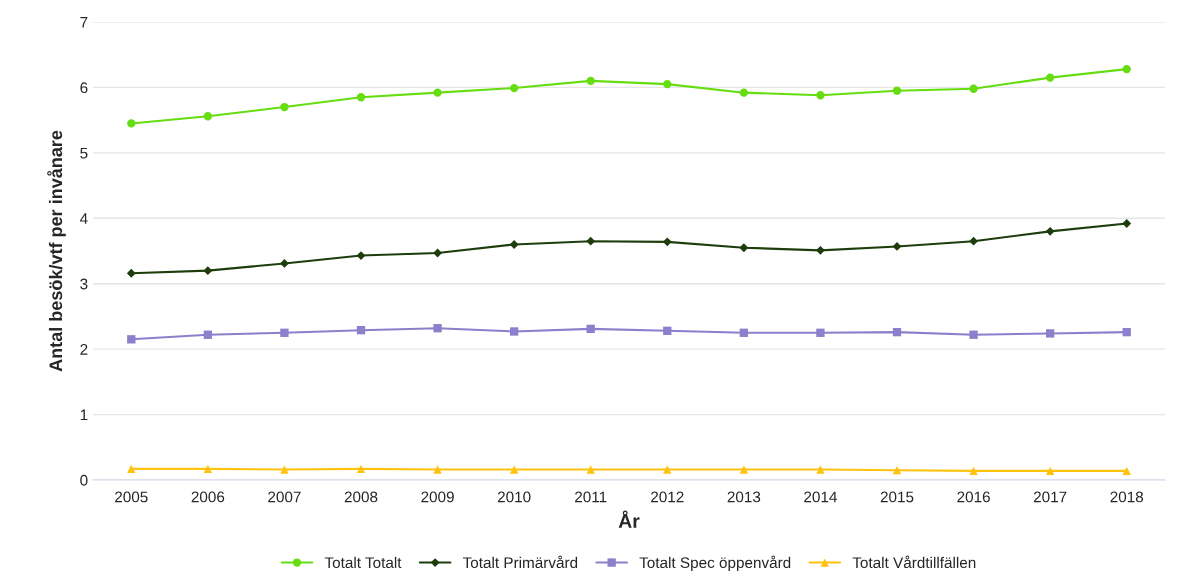  What do you see at coordinates (361, 497) in the screenshot?
I see `x-tick-label: 2008` at bounding box center [361, 497].